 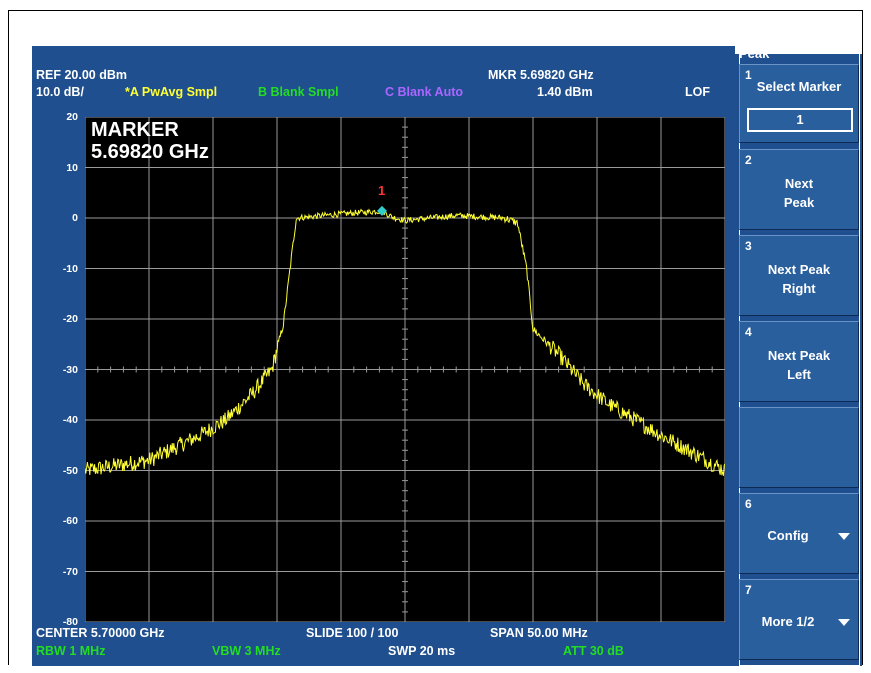 I want to click on marker-frequency: 5.69820 GHz, so click(x=150, y=152).